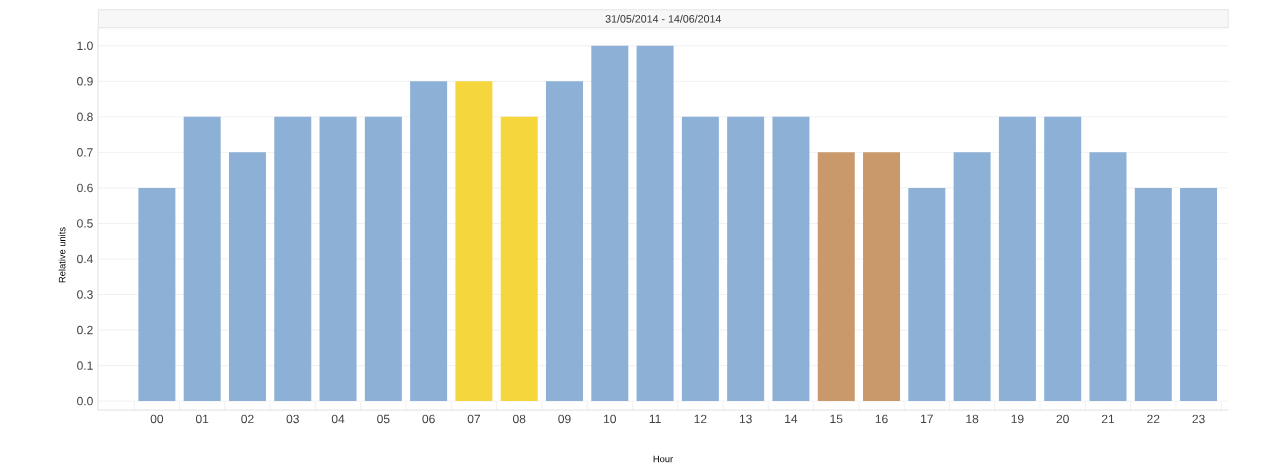 The height and width of the screenshot is (465, 1261). Describe the element at coordinates (881, 419) in the screenshot. I see `x-tick-label: 16` at that location.